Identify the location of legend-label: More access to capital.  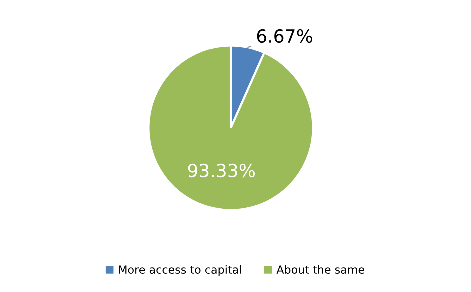
(180, 270).